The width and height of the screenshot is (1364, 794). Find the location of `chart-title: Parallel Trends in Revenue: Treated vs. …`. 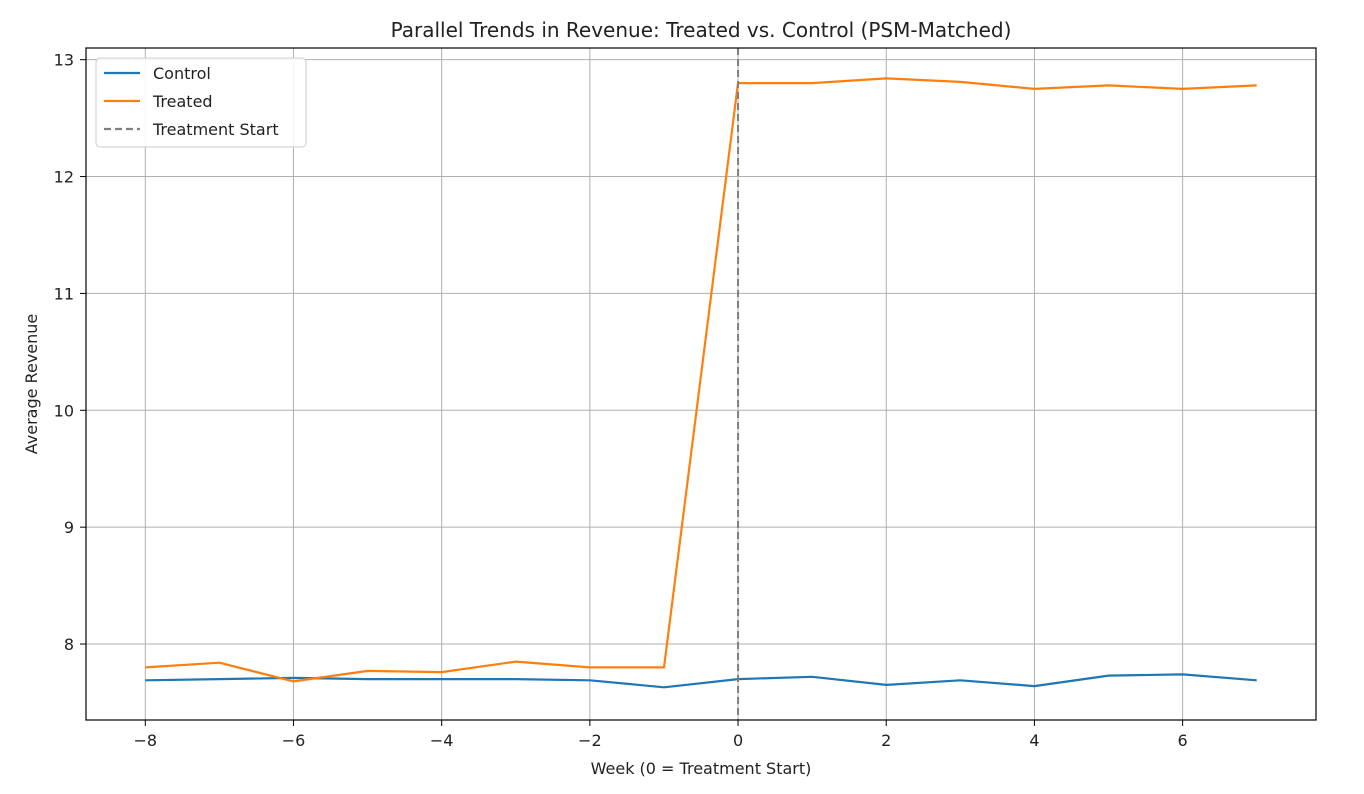

chart-title: Parallel Trends in Revenue: Treated vs. … is located at coordinates (701, 30).